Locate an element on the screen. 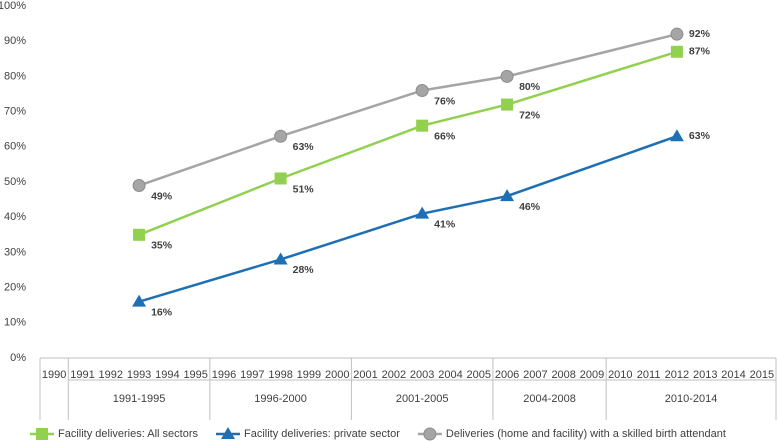  data-label: 46% is located at coordinates (530, 207).